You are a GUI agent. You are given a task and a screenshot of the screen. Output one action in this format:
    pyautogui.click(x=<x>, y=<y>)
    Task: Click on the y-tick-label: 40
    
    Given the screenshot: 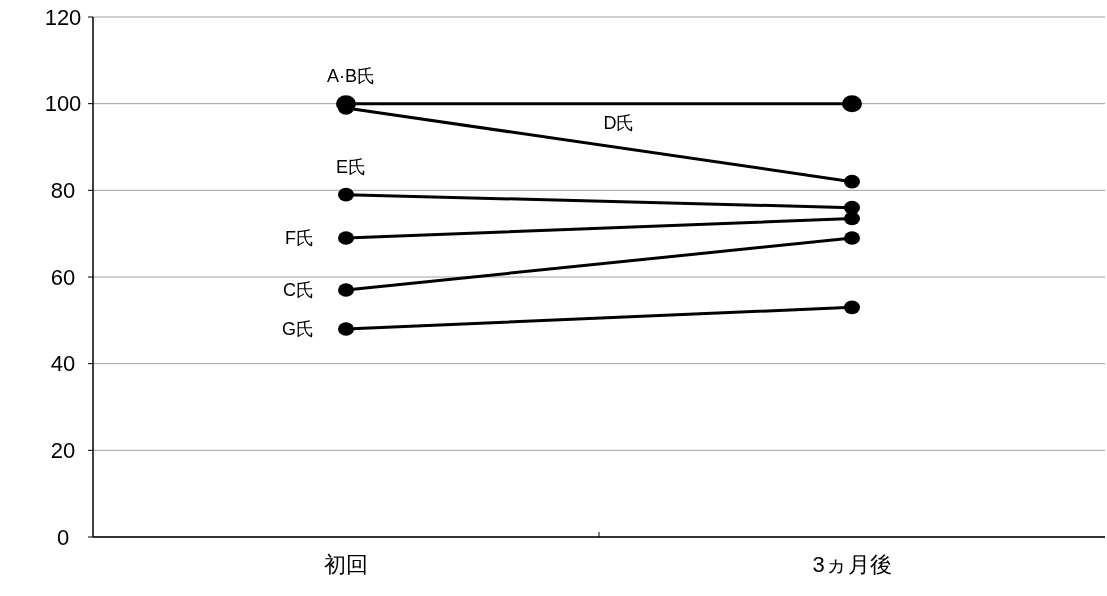 What is the action you would take?
    pyautogui.click(x=63, y=364)
    